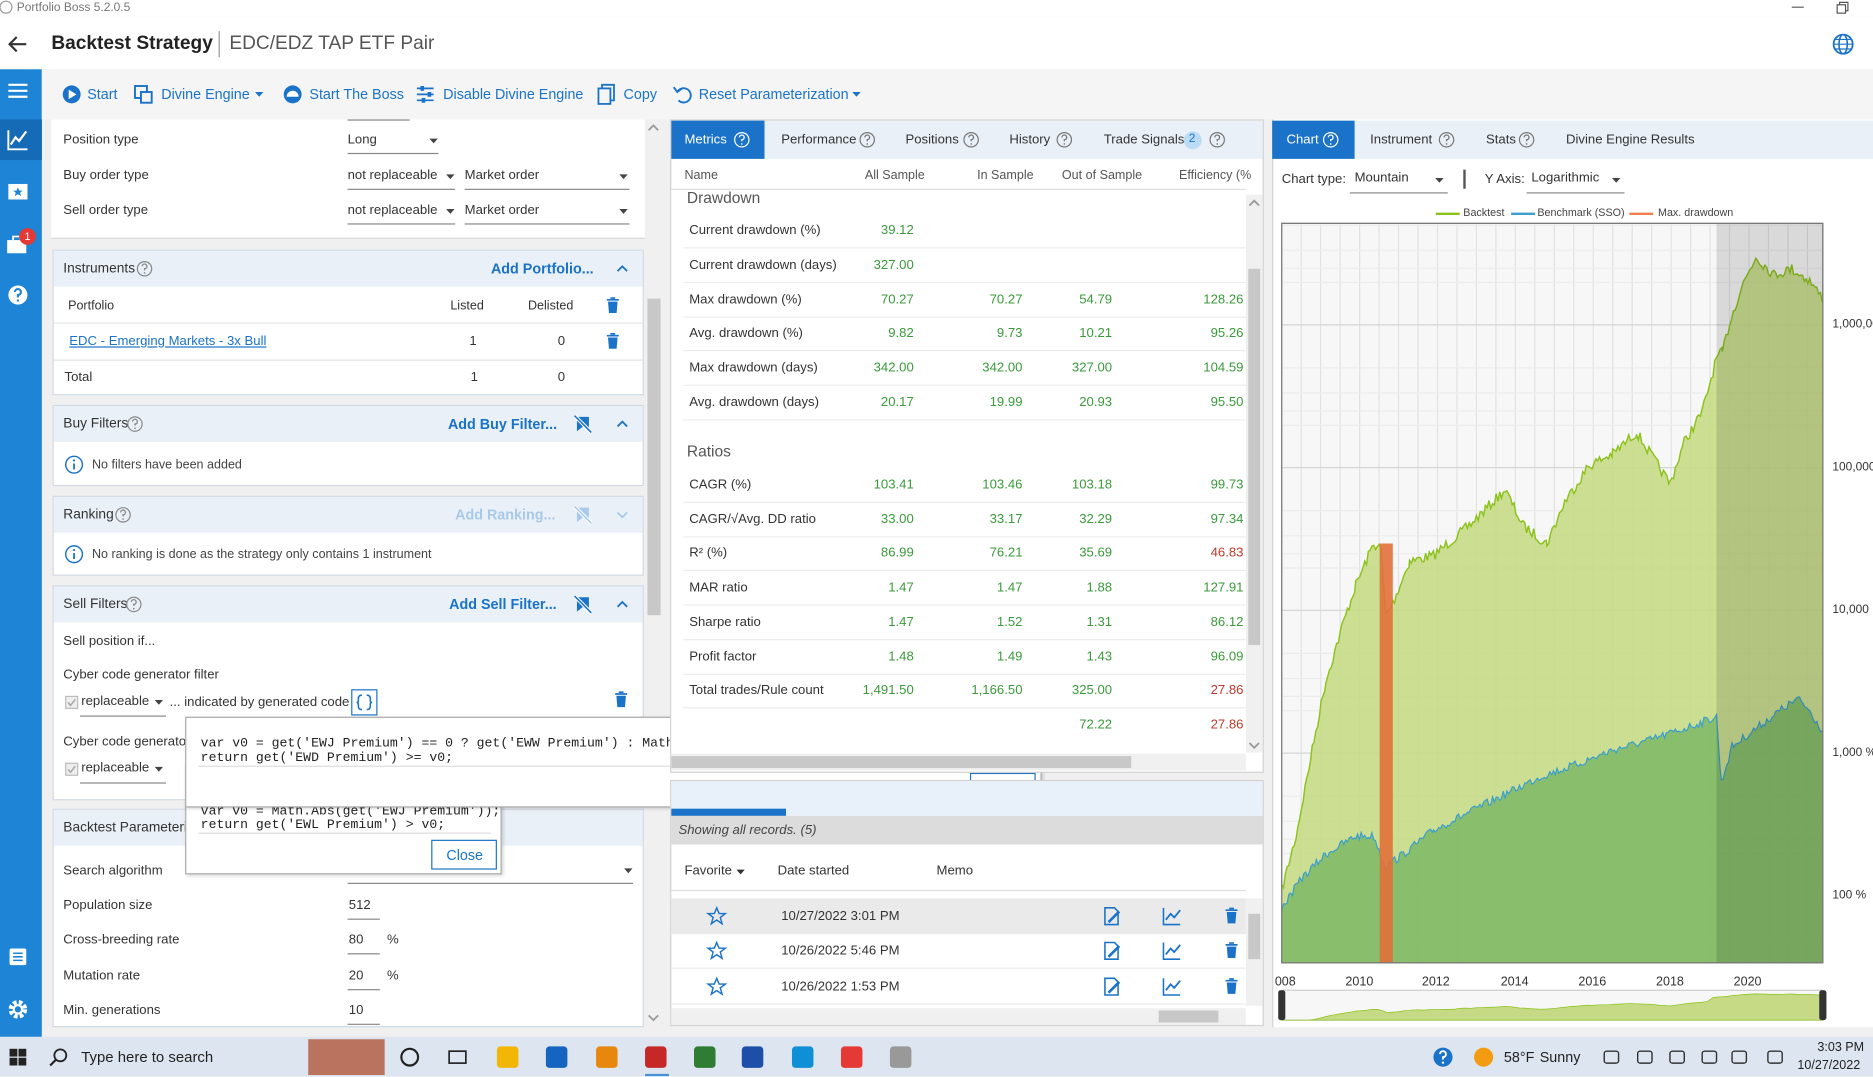 The image size is (1873, 1077). I want to click on toolbar-button: Reset Parameterization, so click(773, 94).